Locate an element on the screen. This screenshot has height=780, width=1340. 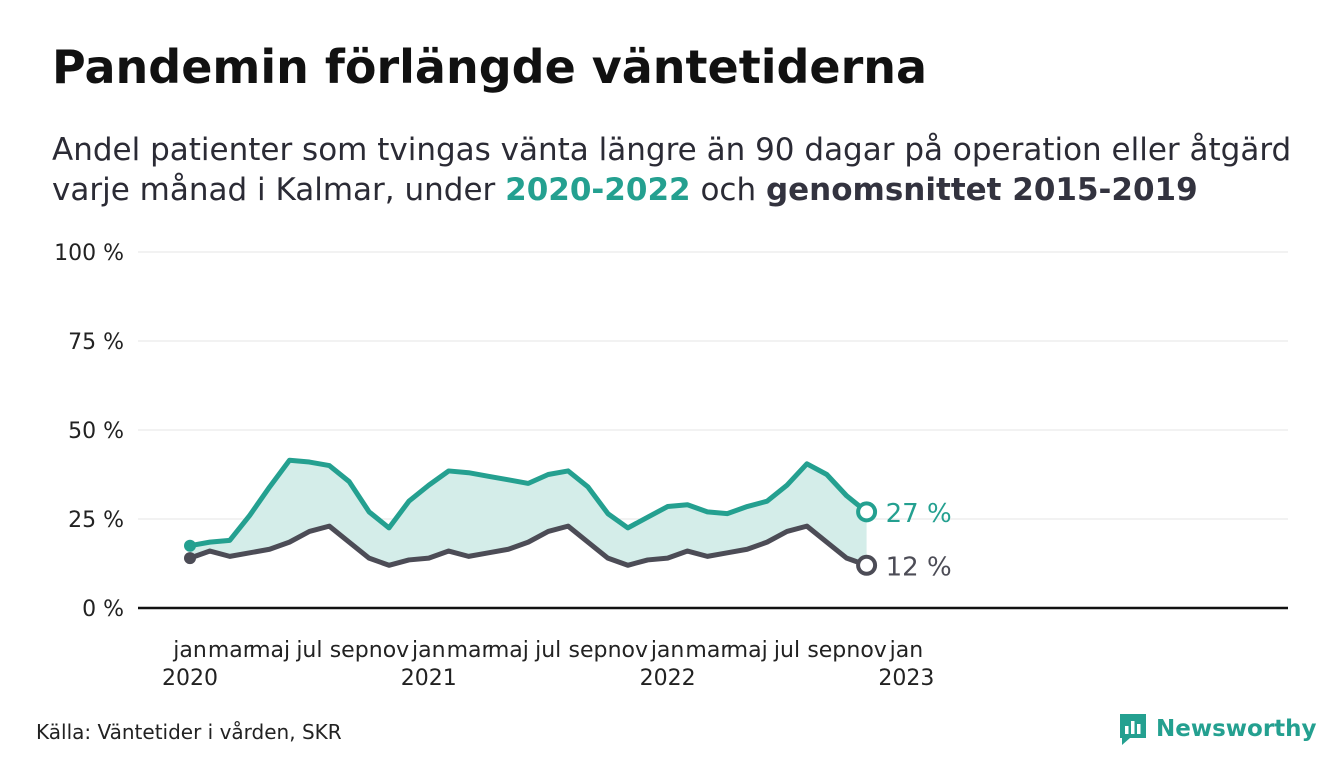
x-tick-year-label: 2020 is located at coordinates (190, 678).